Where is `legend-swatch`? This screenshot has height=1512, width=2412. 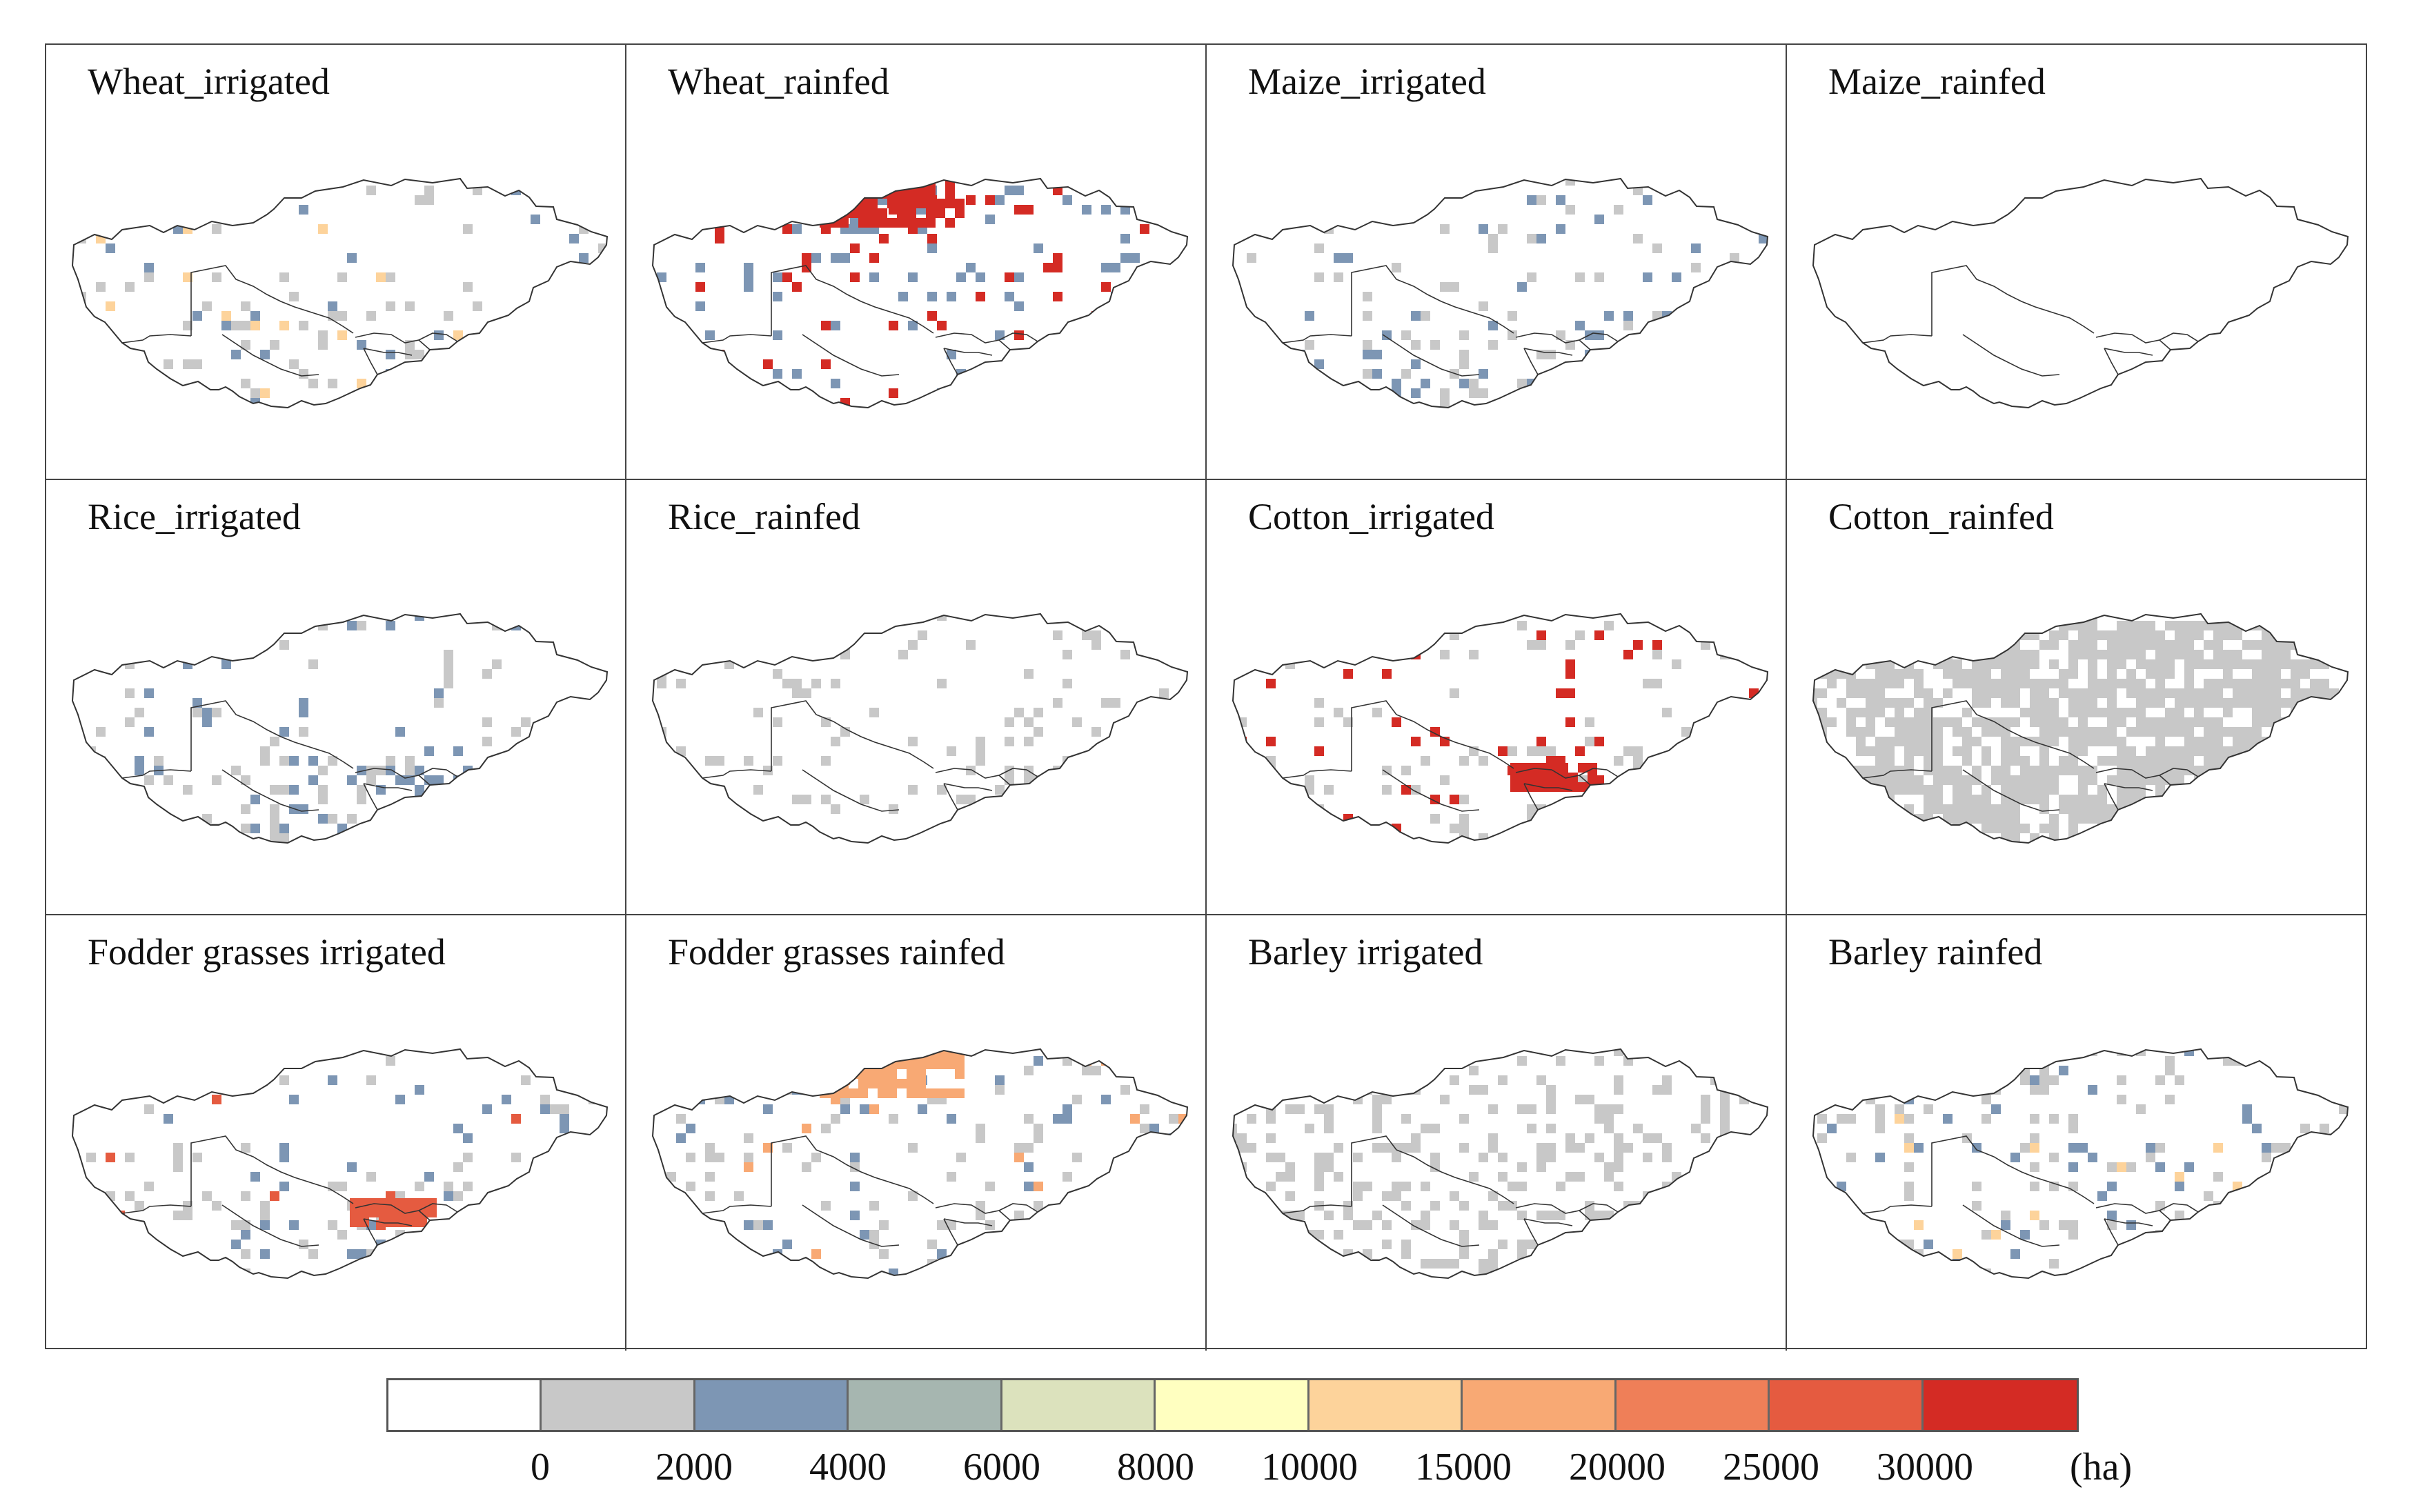
legend-swatch is located at coordinates (1386, 1405).